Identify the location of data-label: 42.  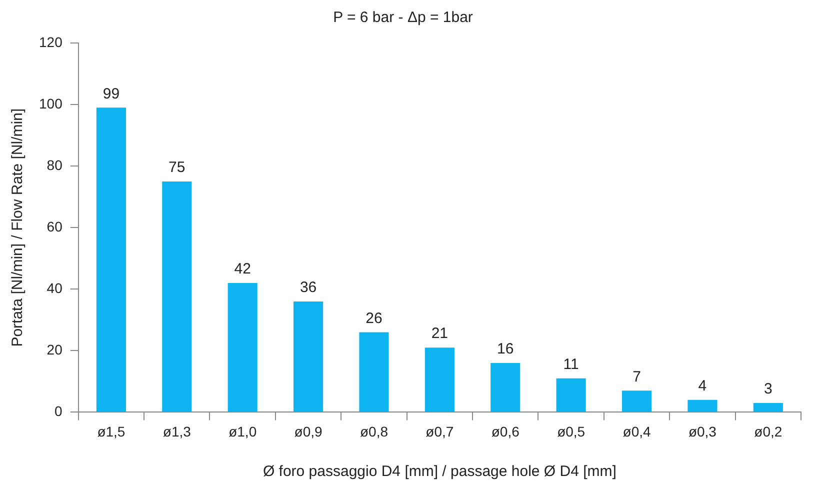
(242, 269).